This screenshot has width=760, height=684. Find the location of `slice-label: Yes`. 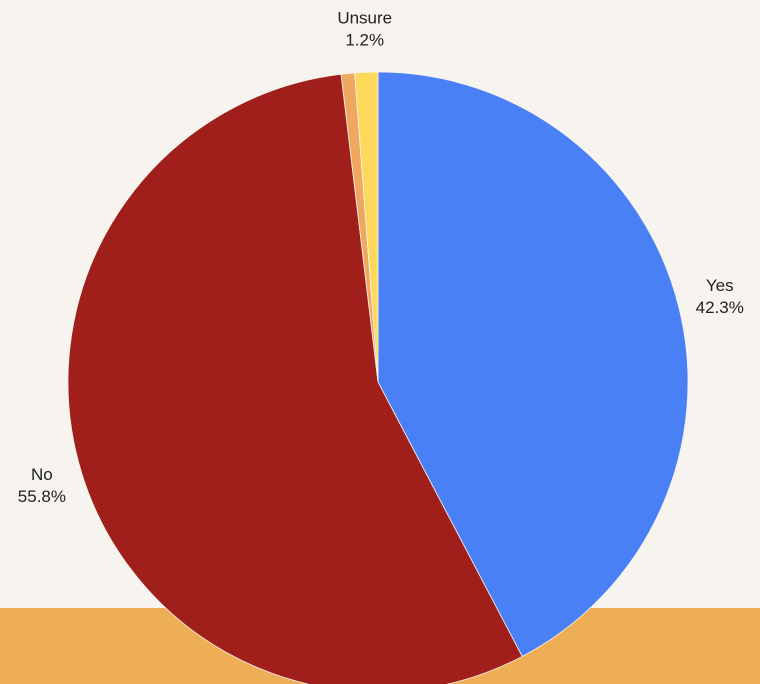

slice-label: Yes is located at coordinates (720, 285).